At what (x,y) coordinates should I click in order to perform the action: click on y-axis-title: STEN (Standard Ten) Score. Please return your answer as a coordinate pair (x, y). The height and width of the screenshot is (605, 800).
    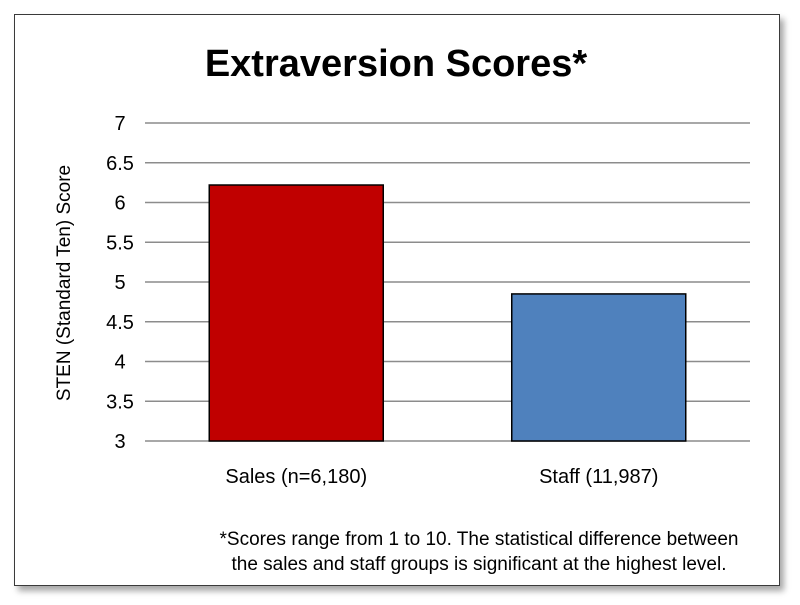
    Looking at the image, I should click on (64, 283).